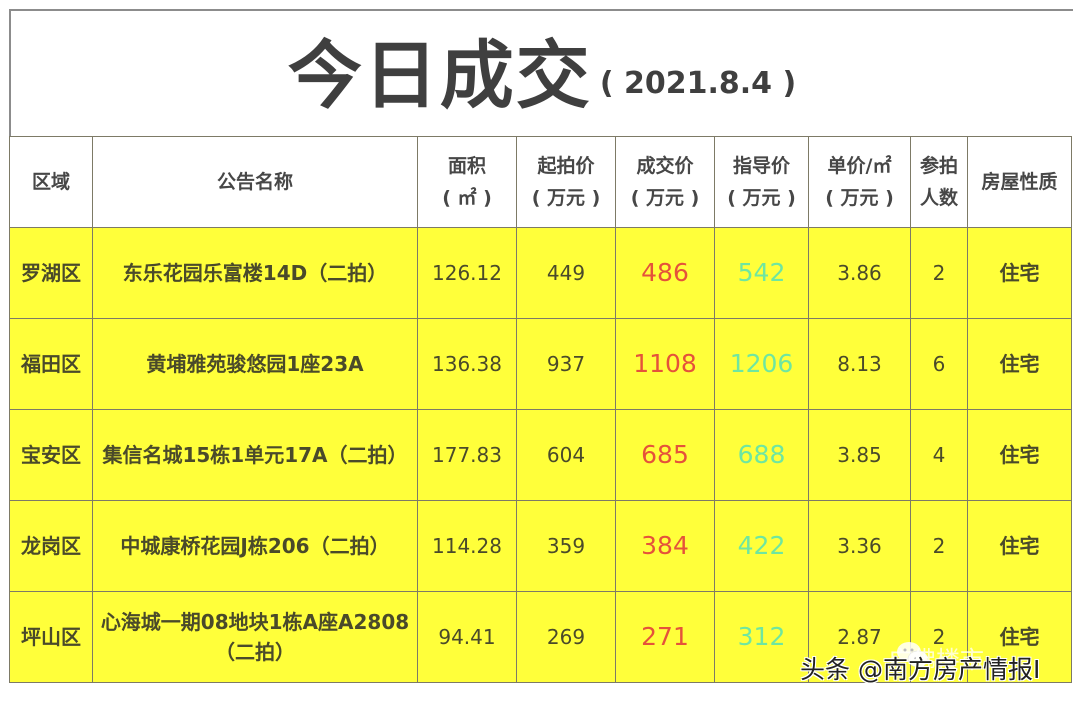 The image size is (1080, 710). What do you see at coordinates (761, 546) in the screenshot?
I see `cell-guide-price: 422` at bounding box center [761, 546].